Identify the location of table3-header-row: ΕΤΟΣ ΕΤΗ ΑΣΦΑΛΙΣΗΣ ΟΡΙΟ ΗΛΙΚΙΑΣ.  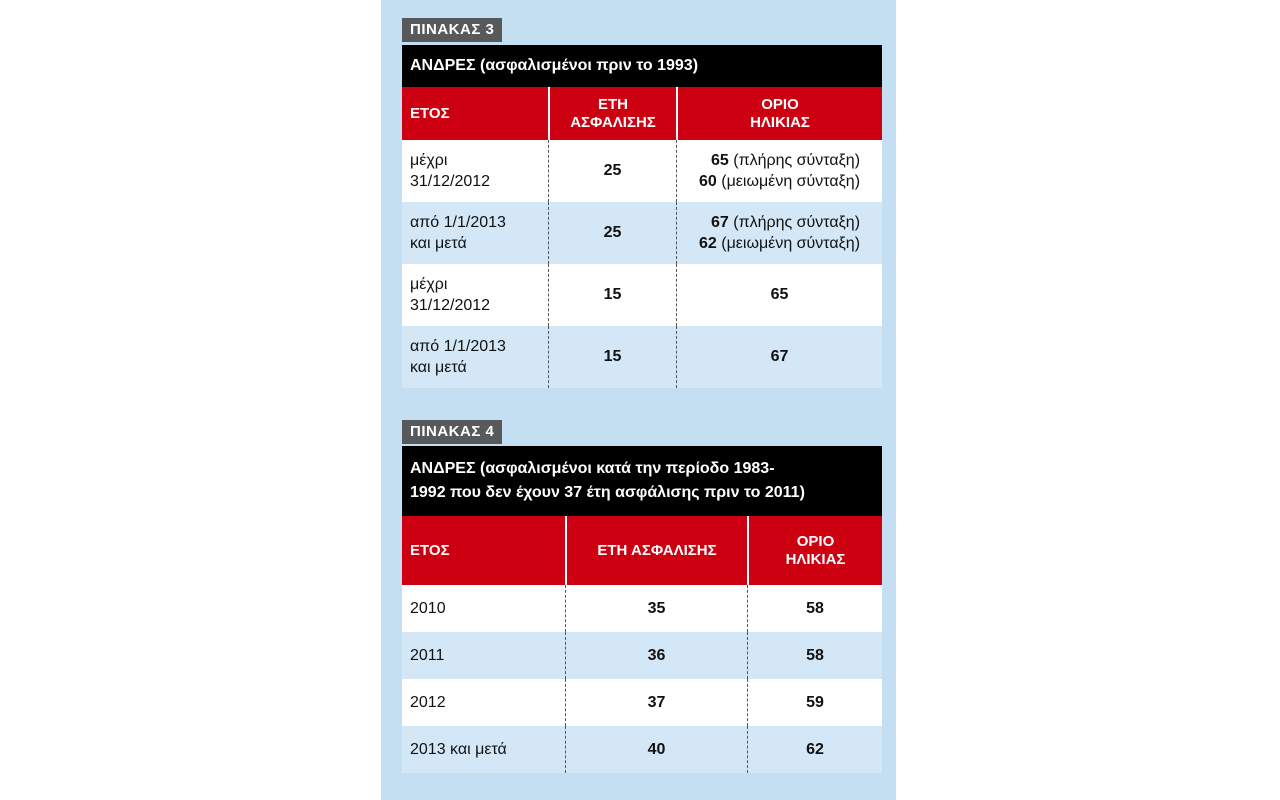
(642, 113).